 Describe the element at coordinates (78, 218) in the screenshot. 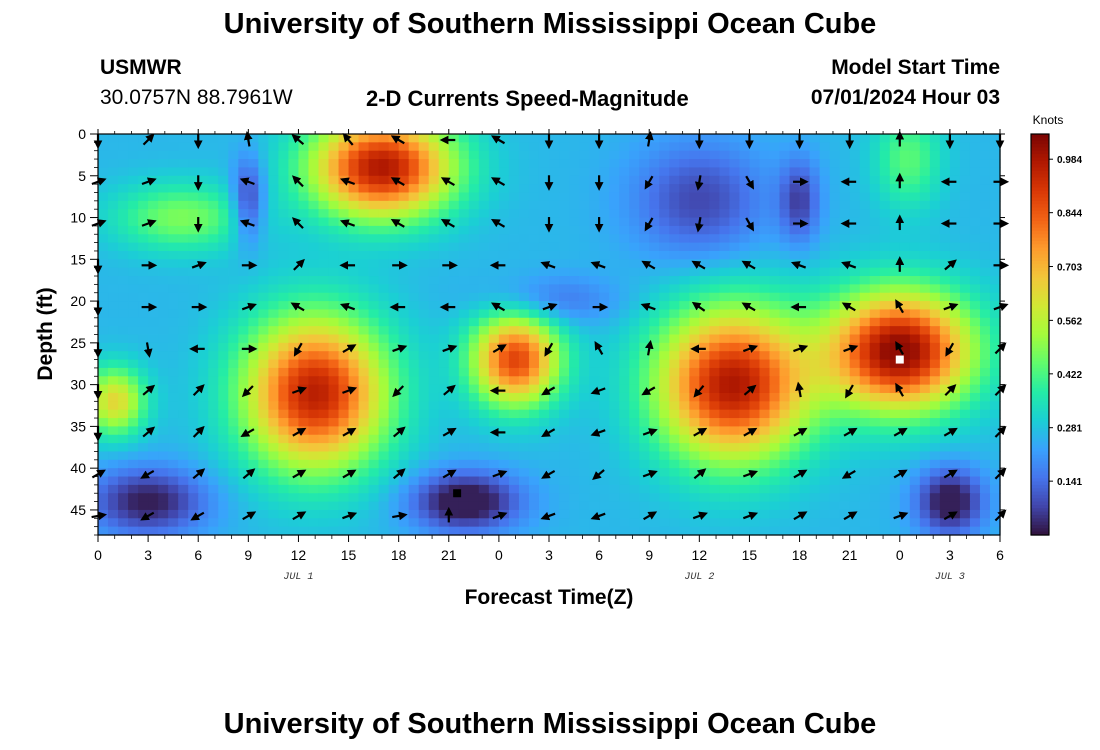

I see `y-tick-label: 10` at that location.